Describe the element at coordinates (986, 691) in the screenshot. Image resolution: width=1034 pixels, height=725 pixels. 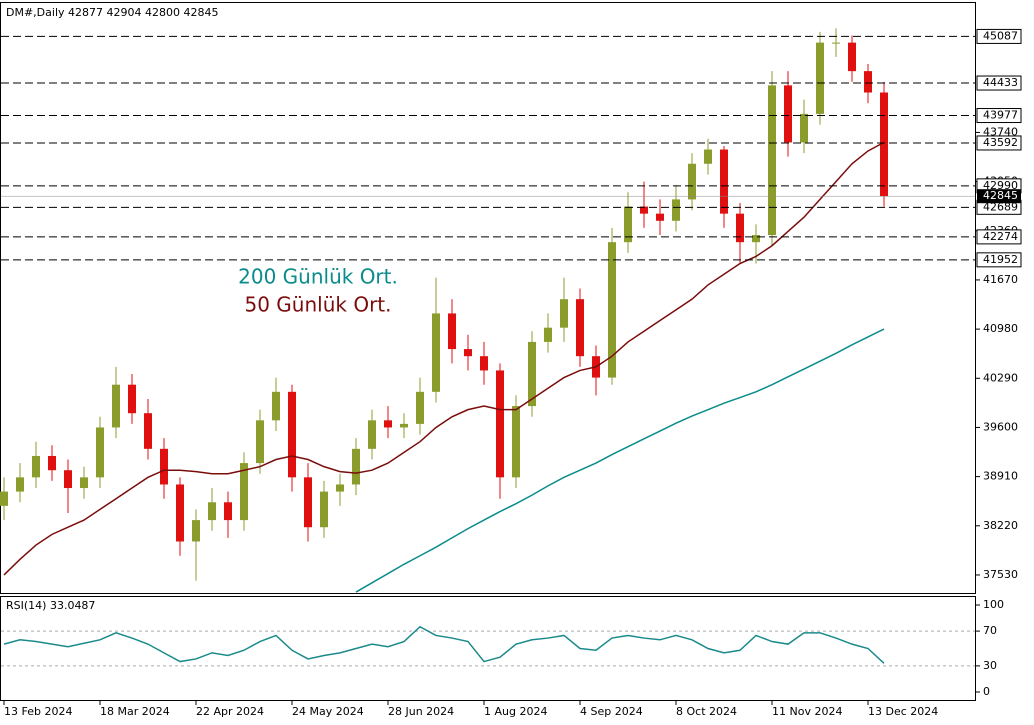
I see `y-tick-label: 0` at that location.